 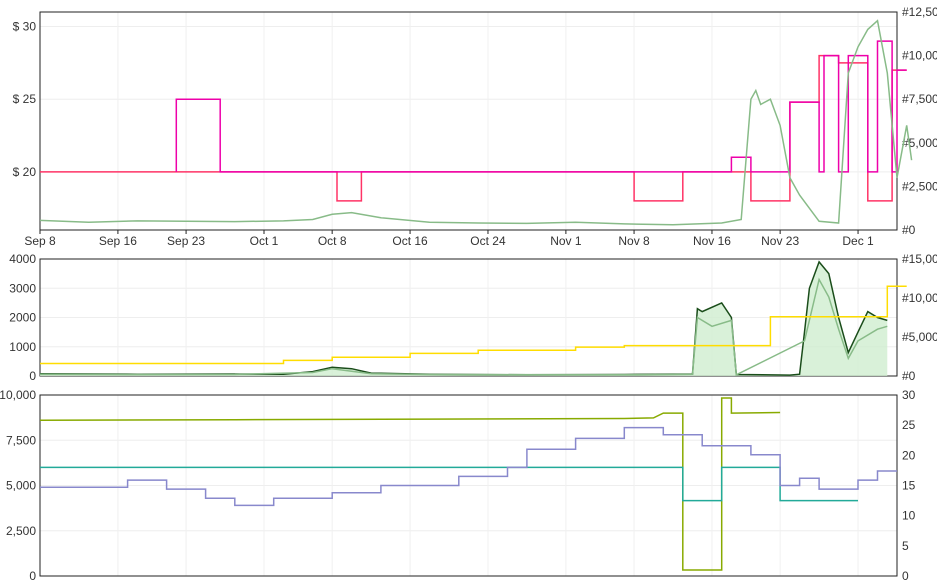 I want to click on y-left-tick-label: $ 30, so click(x=25, y=27).